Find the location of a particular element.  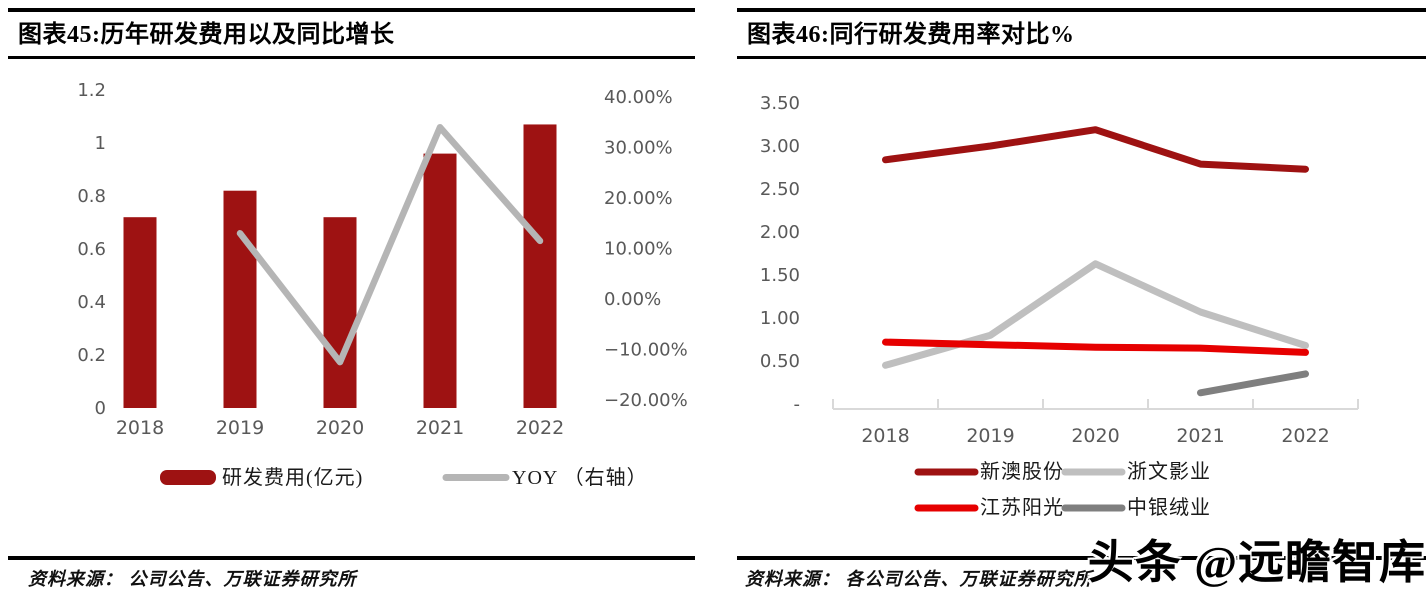

left-axis-tick-label: 0.2 is located at coordinates (91, 355).